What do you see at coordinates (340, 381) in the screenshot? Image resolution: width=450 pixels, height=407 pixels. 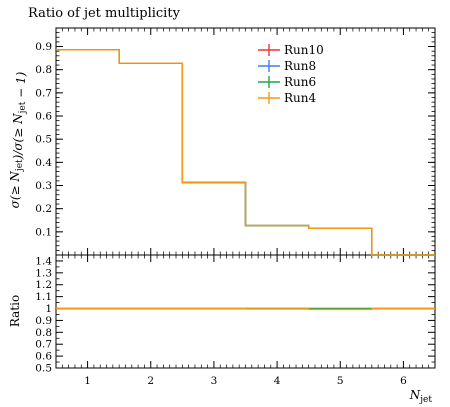 I see `x-tick-label: 5` at bounding box center [340, 381].